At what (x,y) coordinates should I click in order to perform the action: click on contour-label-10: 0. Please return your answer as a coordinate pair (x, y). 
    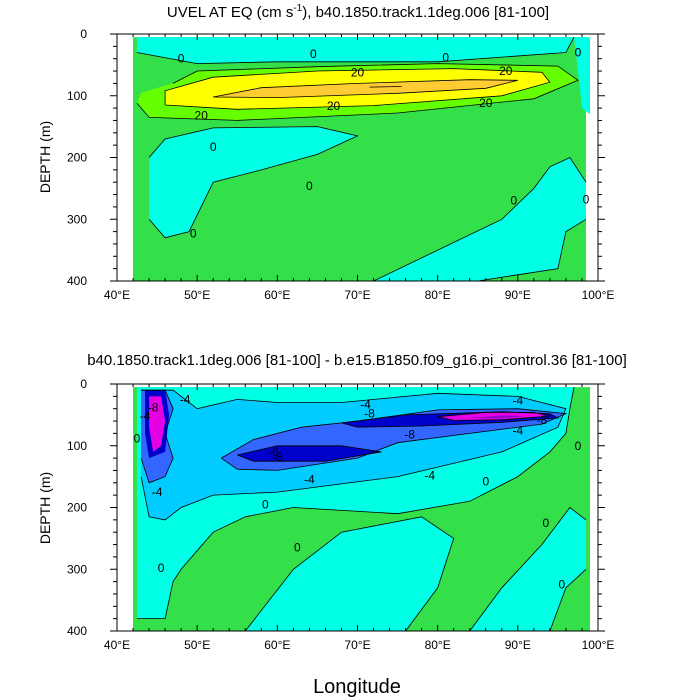
    Looking at the image, I should click on (309, 186).